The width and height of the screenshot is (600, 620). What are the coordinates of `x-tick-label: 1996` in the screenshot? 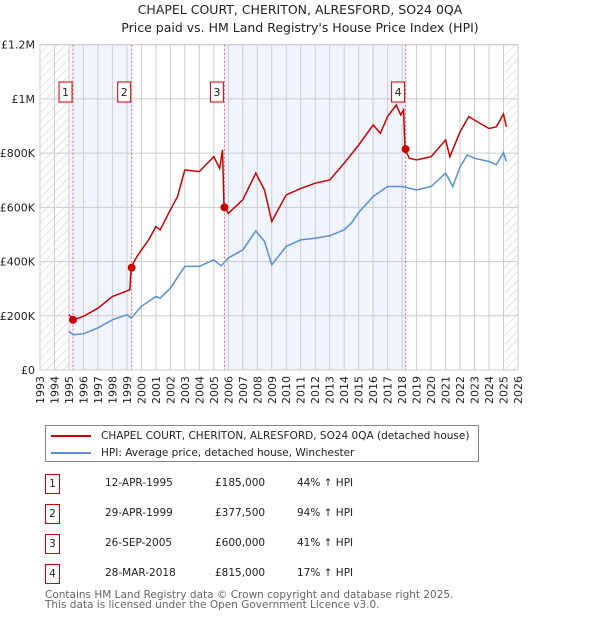 It's located at (83, 390).